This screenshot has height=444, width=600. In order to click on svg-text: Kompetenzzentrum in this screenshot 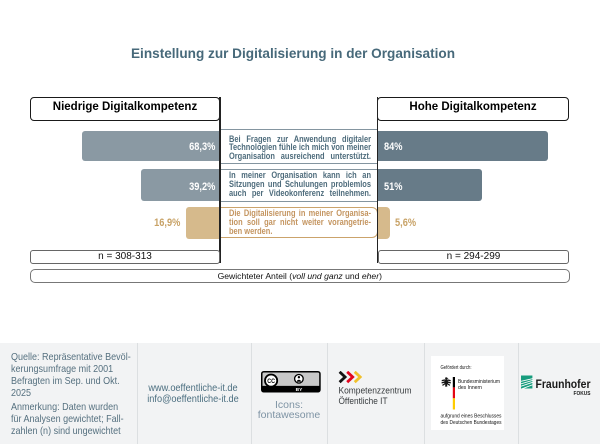, I will do `click(375, 390)`.